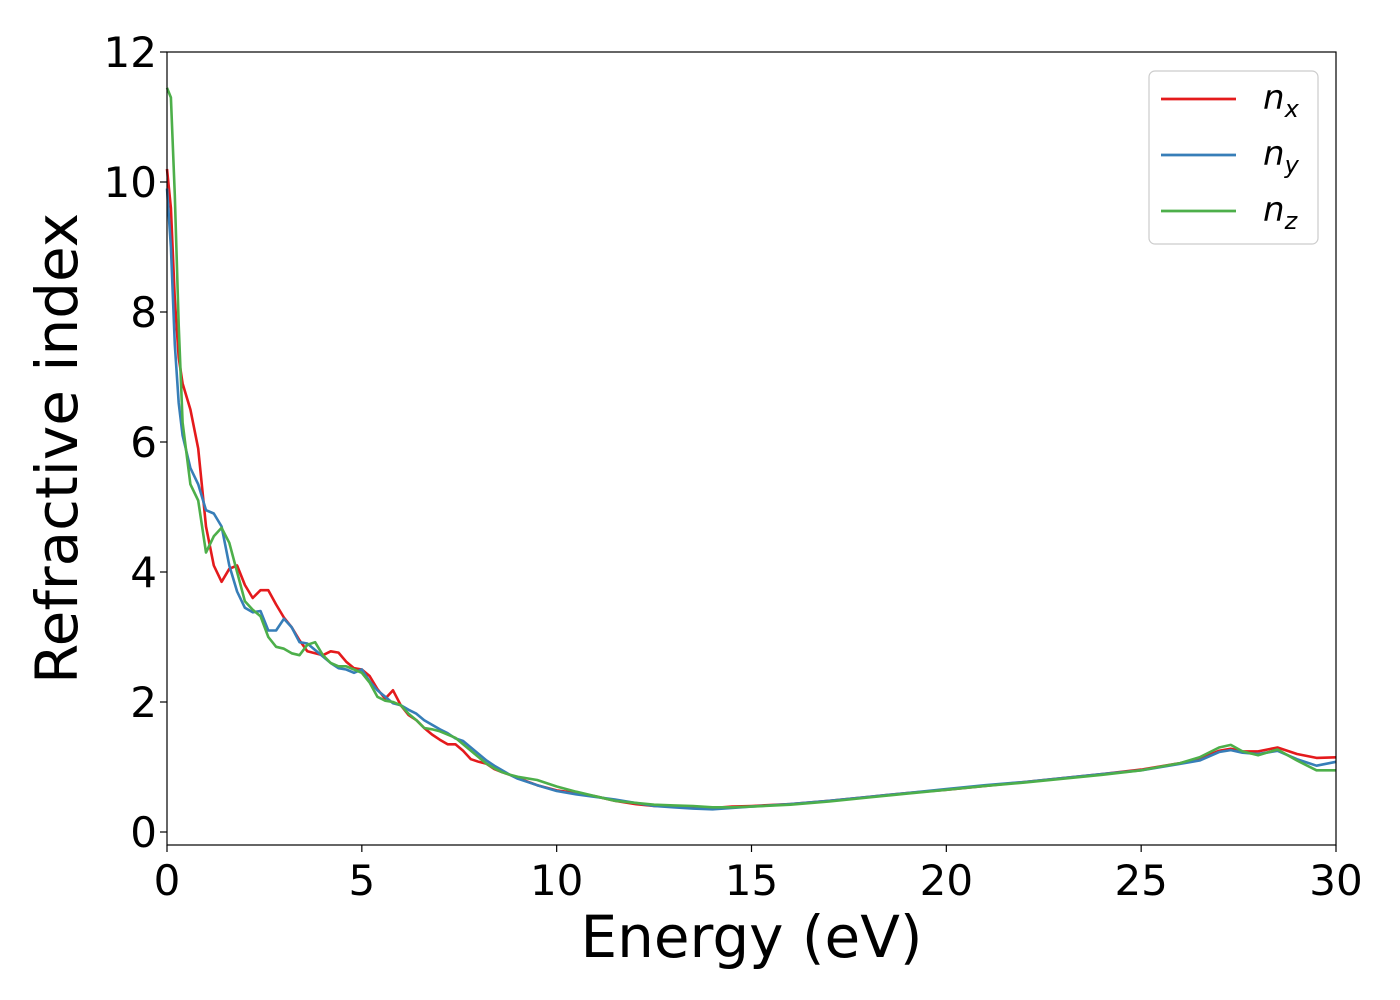  What do you see at coordinates (1140, 880) in the screenshot?
I see `x-tick-label: 25` at bounding box center [1140, 880].